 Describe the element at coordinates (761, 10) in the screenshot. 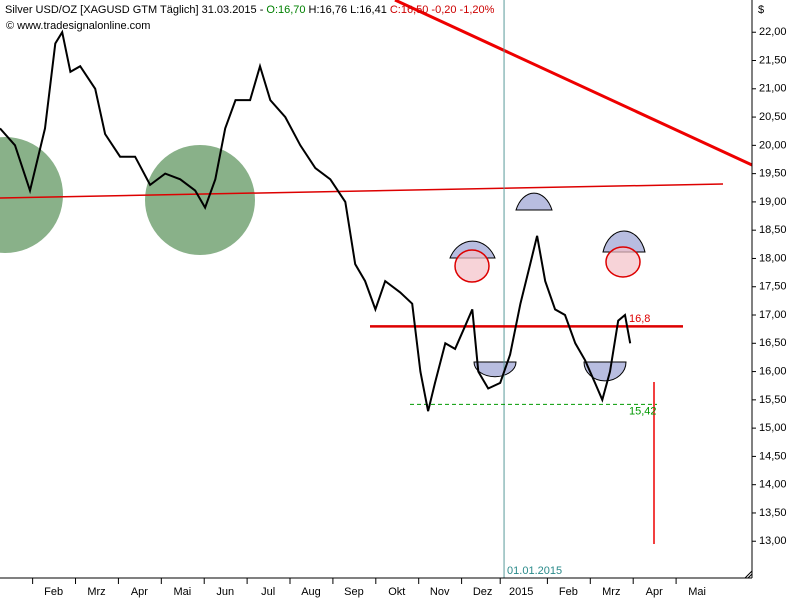

I see `y-unit: $` at that location.